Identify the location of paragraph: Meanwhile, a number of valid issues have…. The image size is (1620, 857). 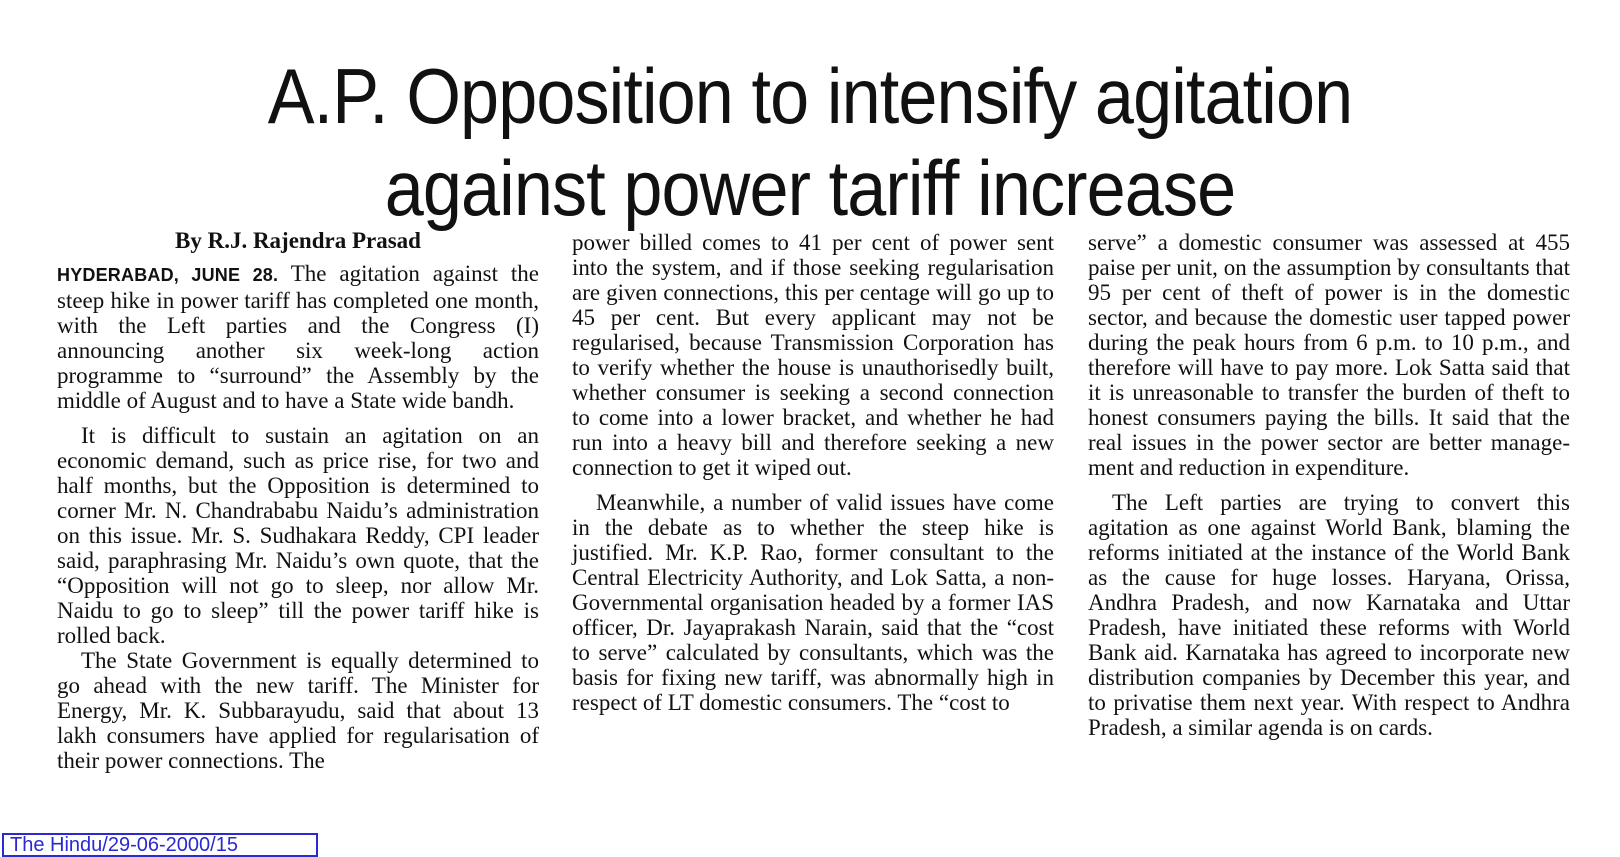
(813, 602).